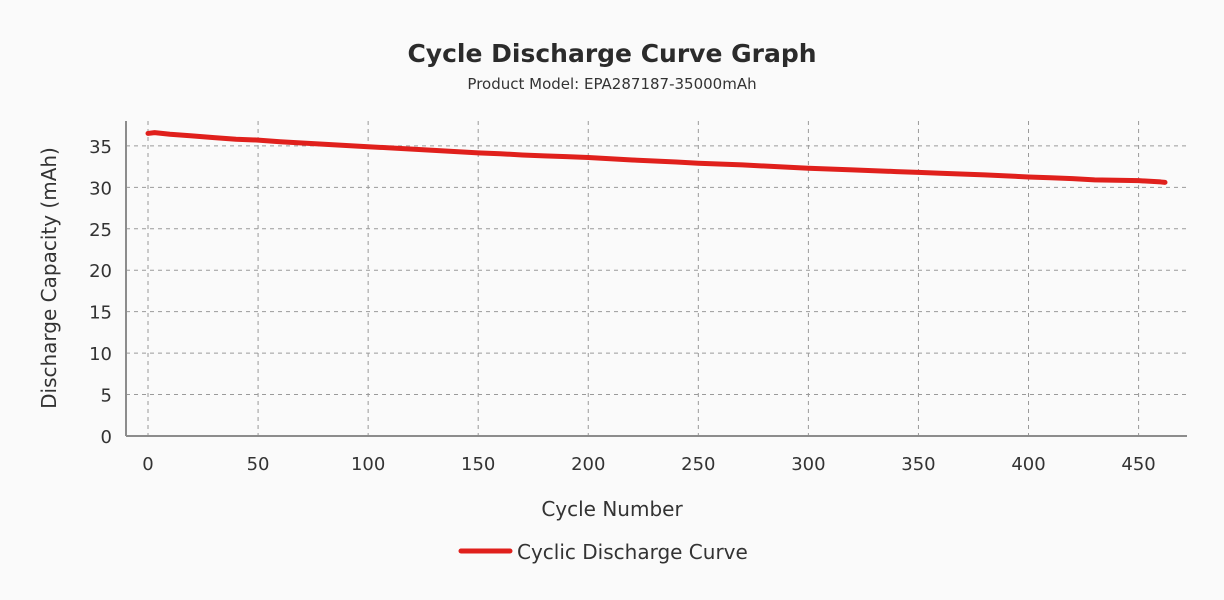 The width and height of the screenshot is (1224, 600). What do you see at coordinates (106, 437) in the screenshot?
I see `y-tick-label: 0` at bounding box center [106, 437].